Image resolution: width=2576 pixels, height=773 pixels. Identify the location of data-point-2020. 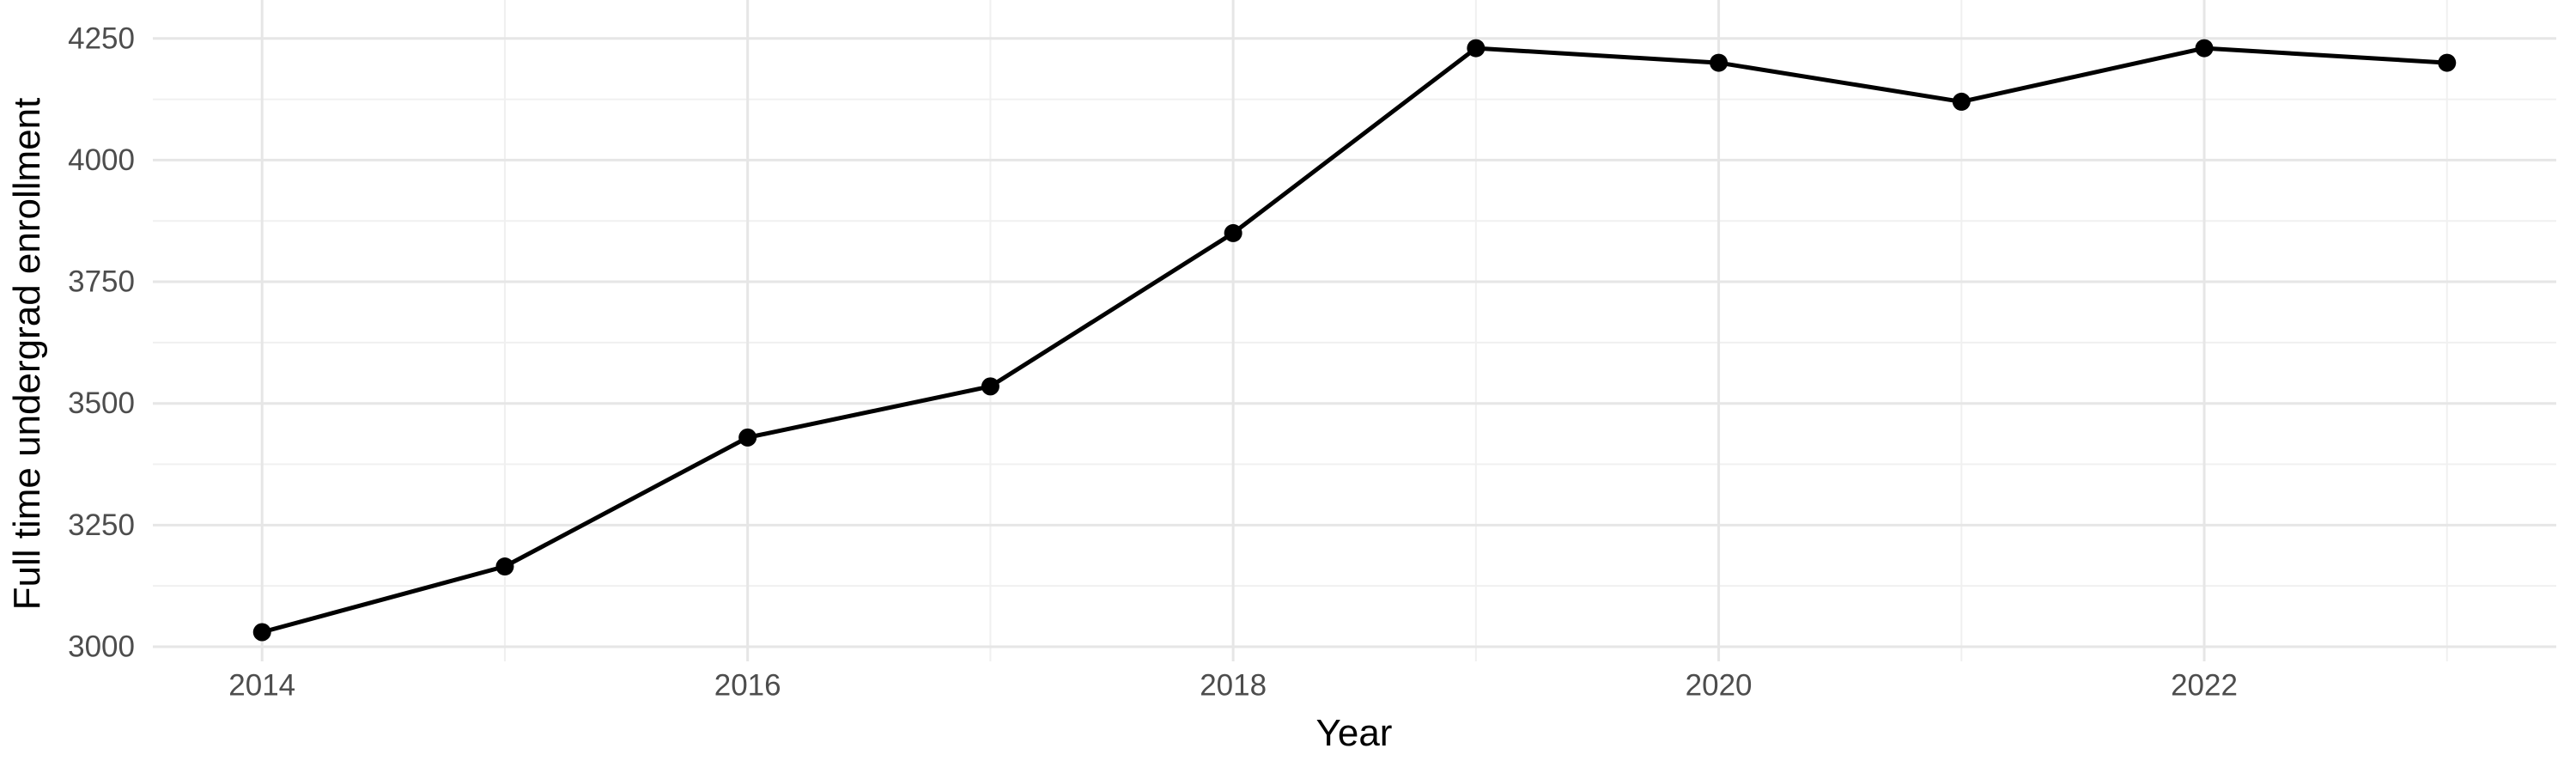
(1719, 63).